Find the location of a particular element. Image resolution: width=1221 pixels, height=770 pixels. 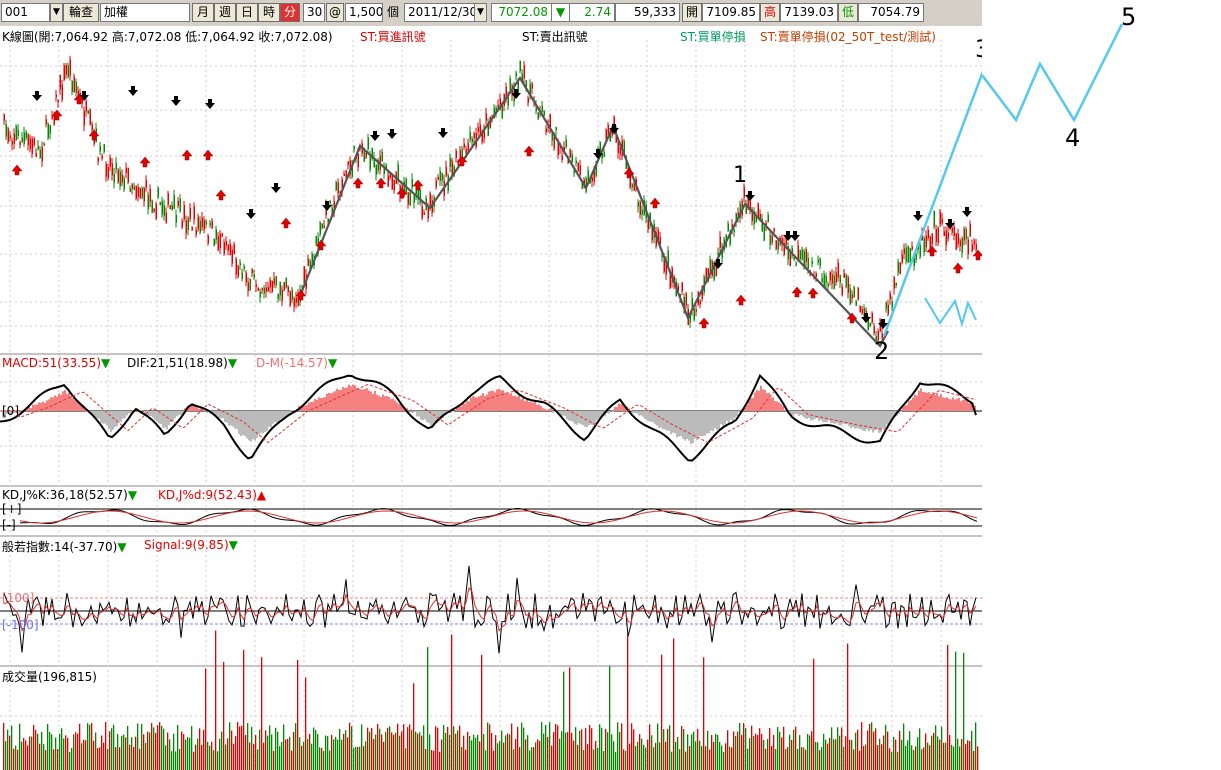

macd-zero-label: [0] is located at coordinates (10, 411).